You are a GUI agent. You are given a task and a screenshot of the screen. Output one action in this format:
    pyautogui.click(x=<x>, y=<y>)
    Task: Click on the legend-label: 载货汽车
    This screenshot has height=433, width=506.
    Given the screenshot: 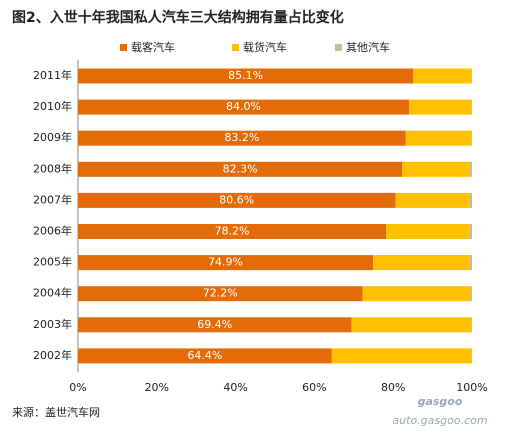 What is the action you would take?
    pyautogui.click(x=265, y=47)
    